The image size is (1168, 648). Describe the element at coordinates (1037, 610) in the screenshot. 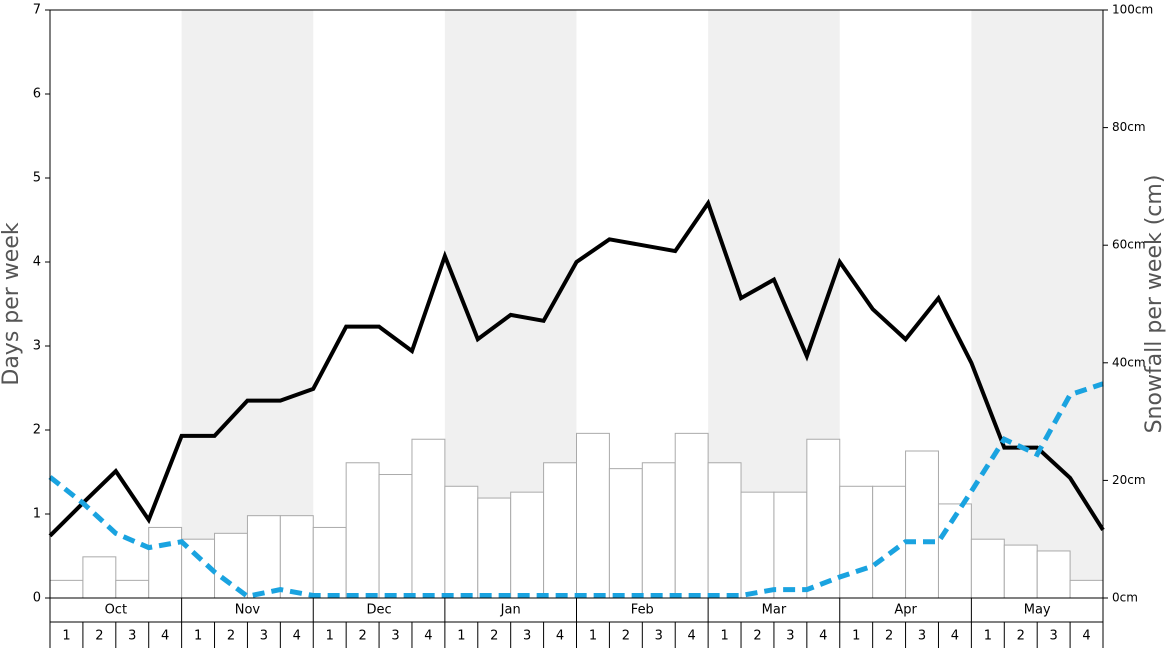

I see `month-label: May` at that location.